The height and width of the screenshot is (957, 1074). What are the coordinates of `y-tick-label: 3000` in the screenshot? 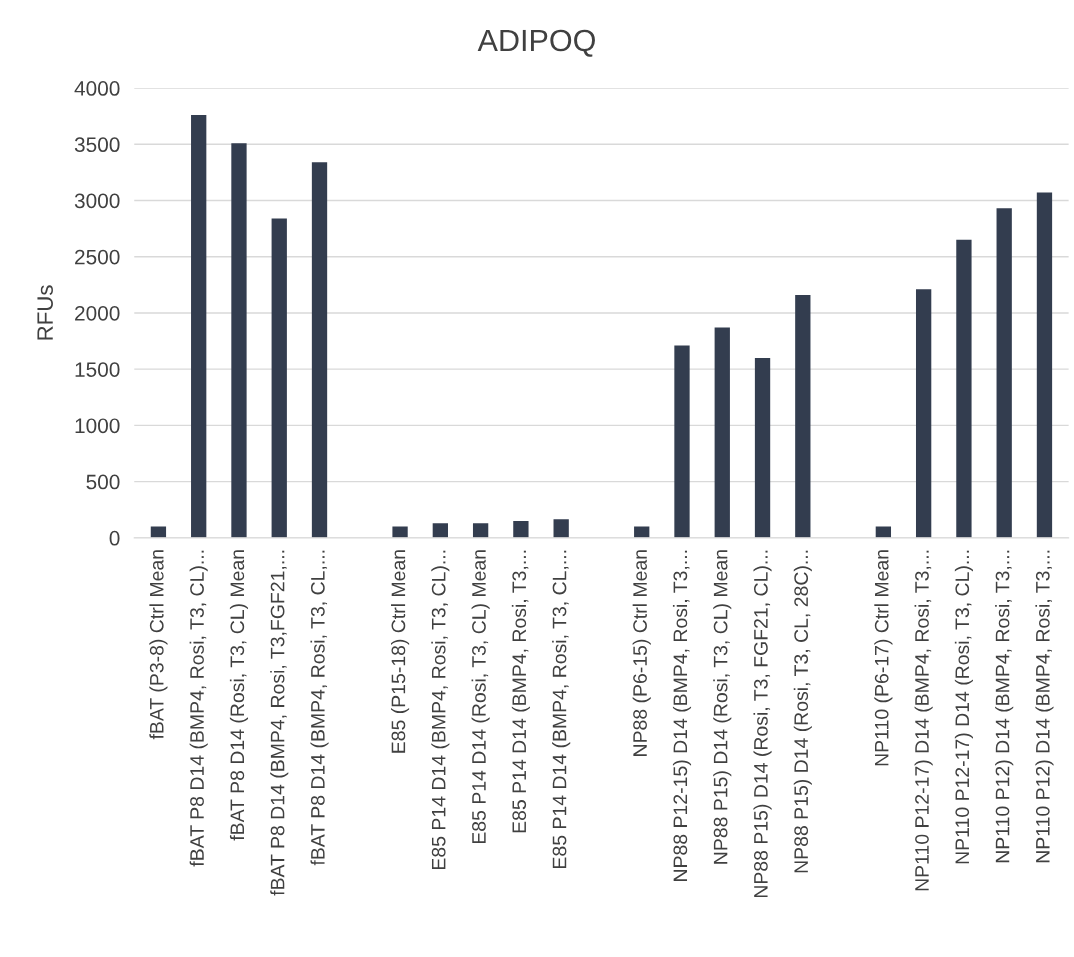 It's located at (97, 201).